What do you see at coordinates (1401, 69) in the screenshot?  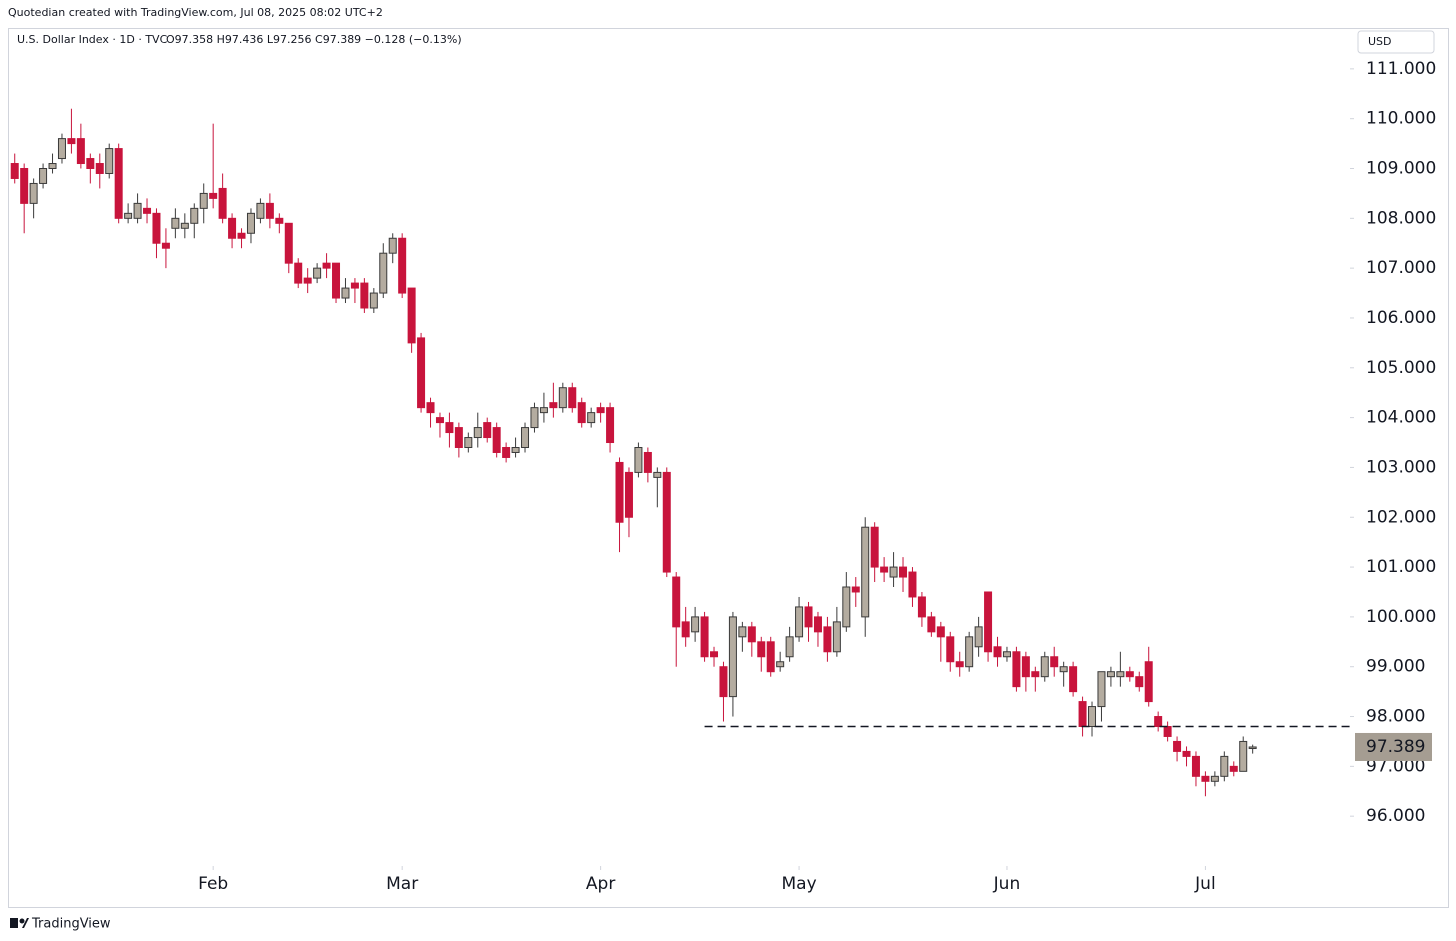 I see `y-tick-label: 111.000` at bounding box center [1401, 69].